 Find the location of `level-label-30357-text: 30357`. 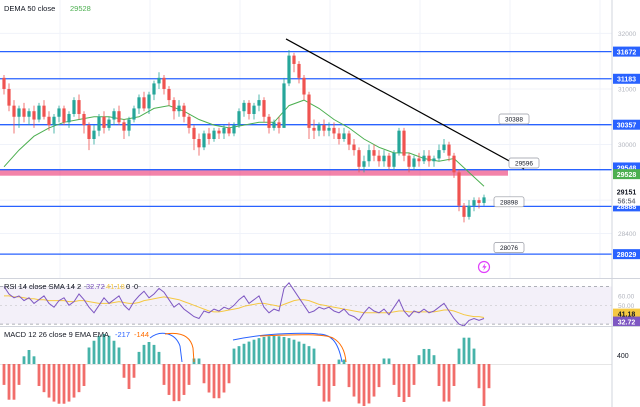

level-label-30357-text: 30357 is located at coordinates (627, 126).